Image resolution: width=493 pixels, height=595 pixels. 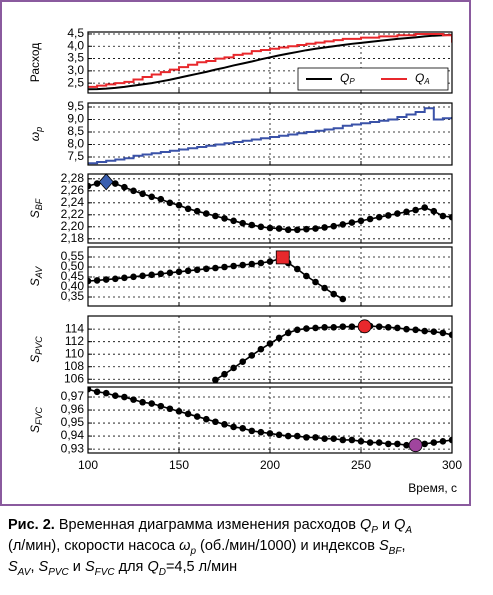 I want to click on caption-text: ,, so click(x=34, y=567).